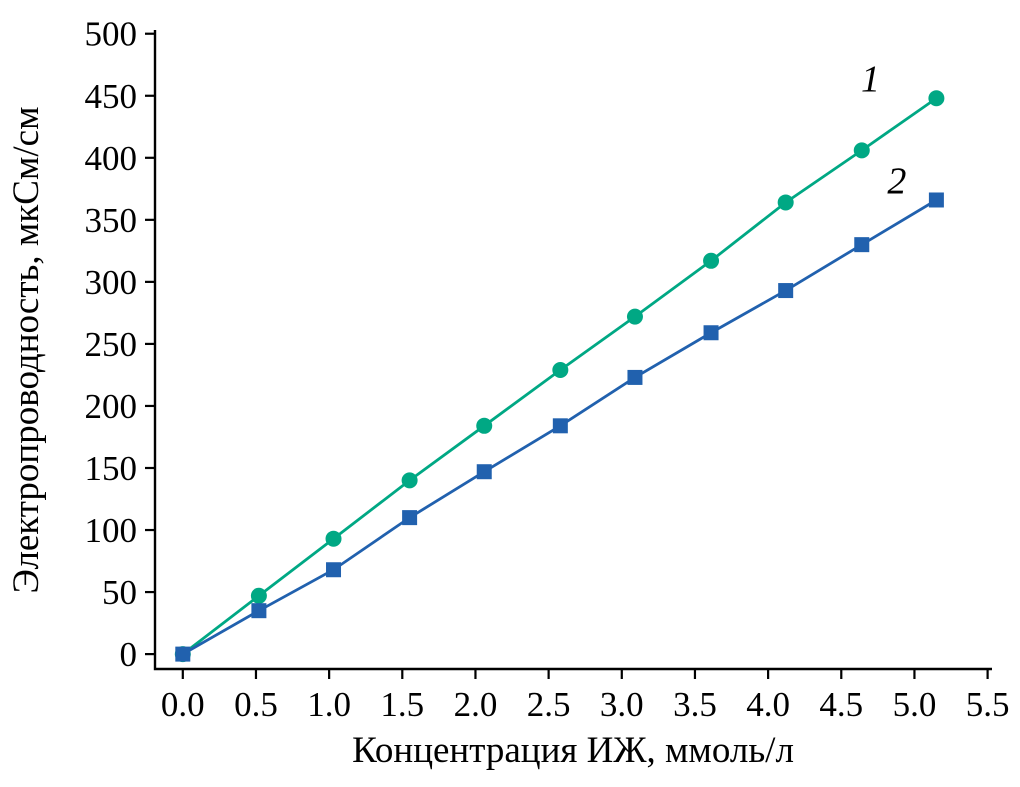 The height and width of the screenshot is (787, 1020). Describe the element at coordinates (256, 704) in the screenshot. I see `x-tick-label: 0.5` at that location.